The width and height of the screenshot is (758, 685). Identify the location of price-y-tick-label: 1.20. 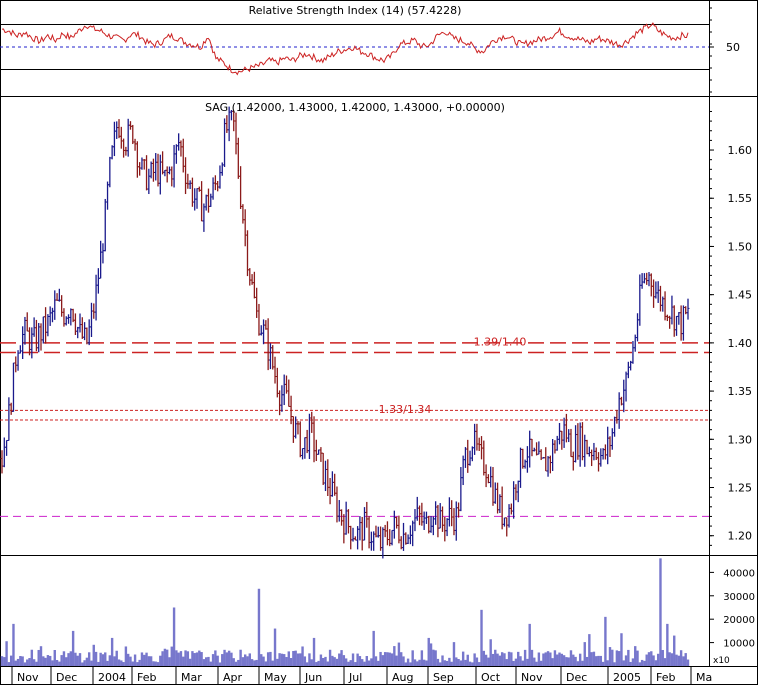
(740, 536).